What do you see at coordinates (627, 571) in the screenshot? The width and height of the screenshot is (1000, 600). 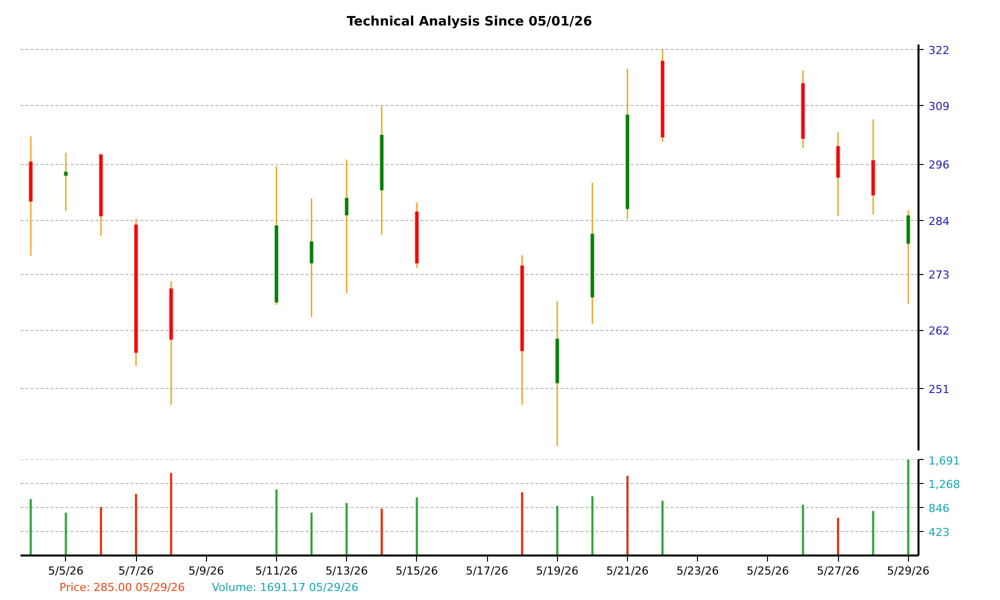 I see `x-tick-label: 5/21/26` at bounding box center [627, 571].